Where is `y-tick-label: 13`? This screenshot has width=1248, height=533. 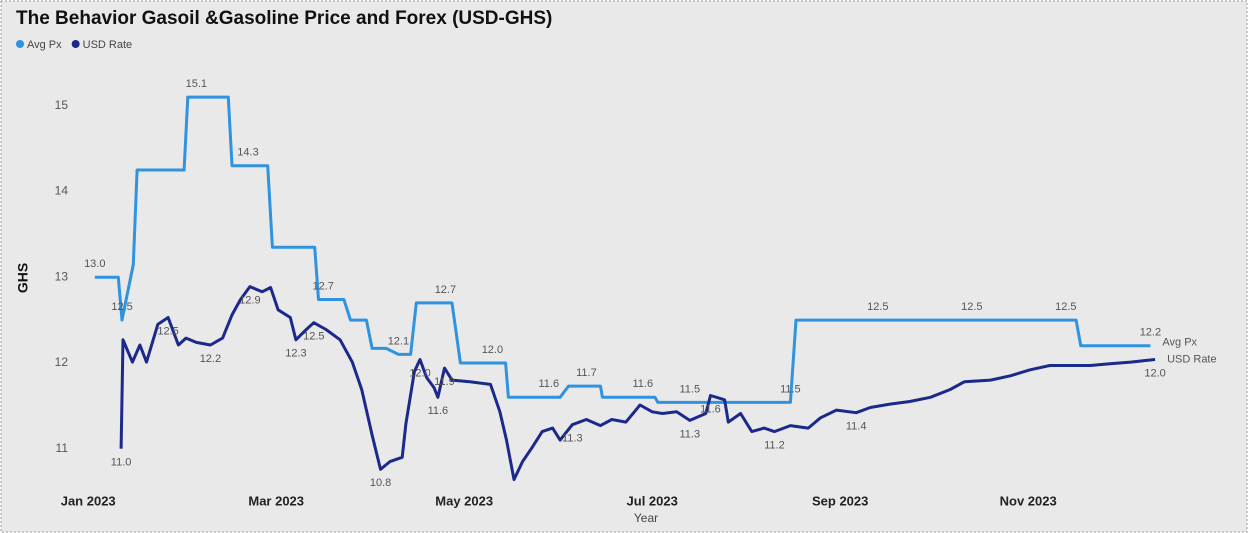
y-tick-label: 13 is located at coordinates (62, 276).